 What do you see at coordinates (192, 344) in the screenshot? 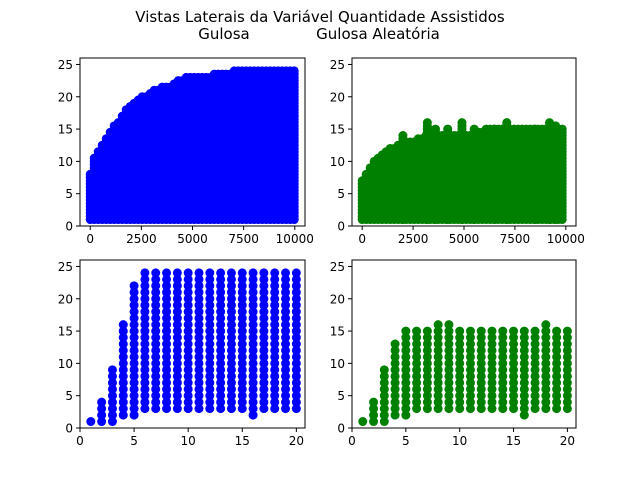
I see `axes-frame` at bounding box center [192, 344].